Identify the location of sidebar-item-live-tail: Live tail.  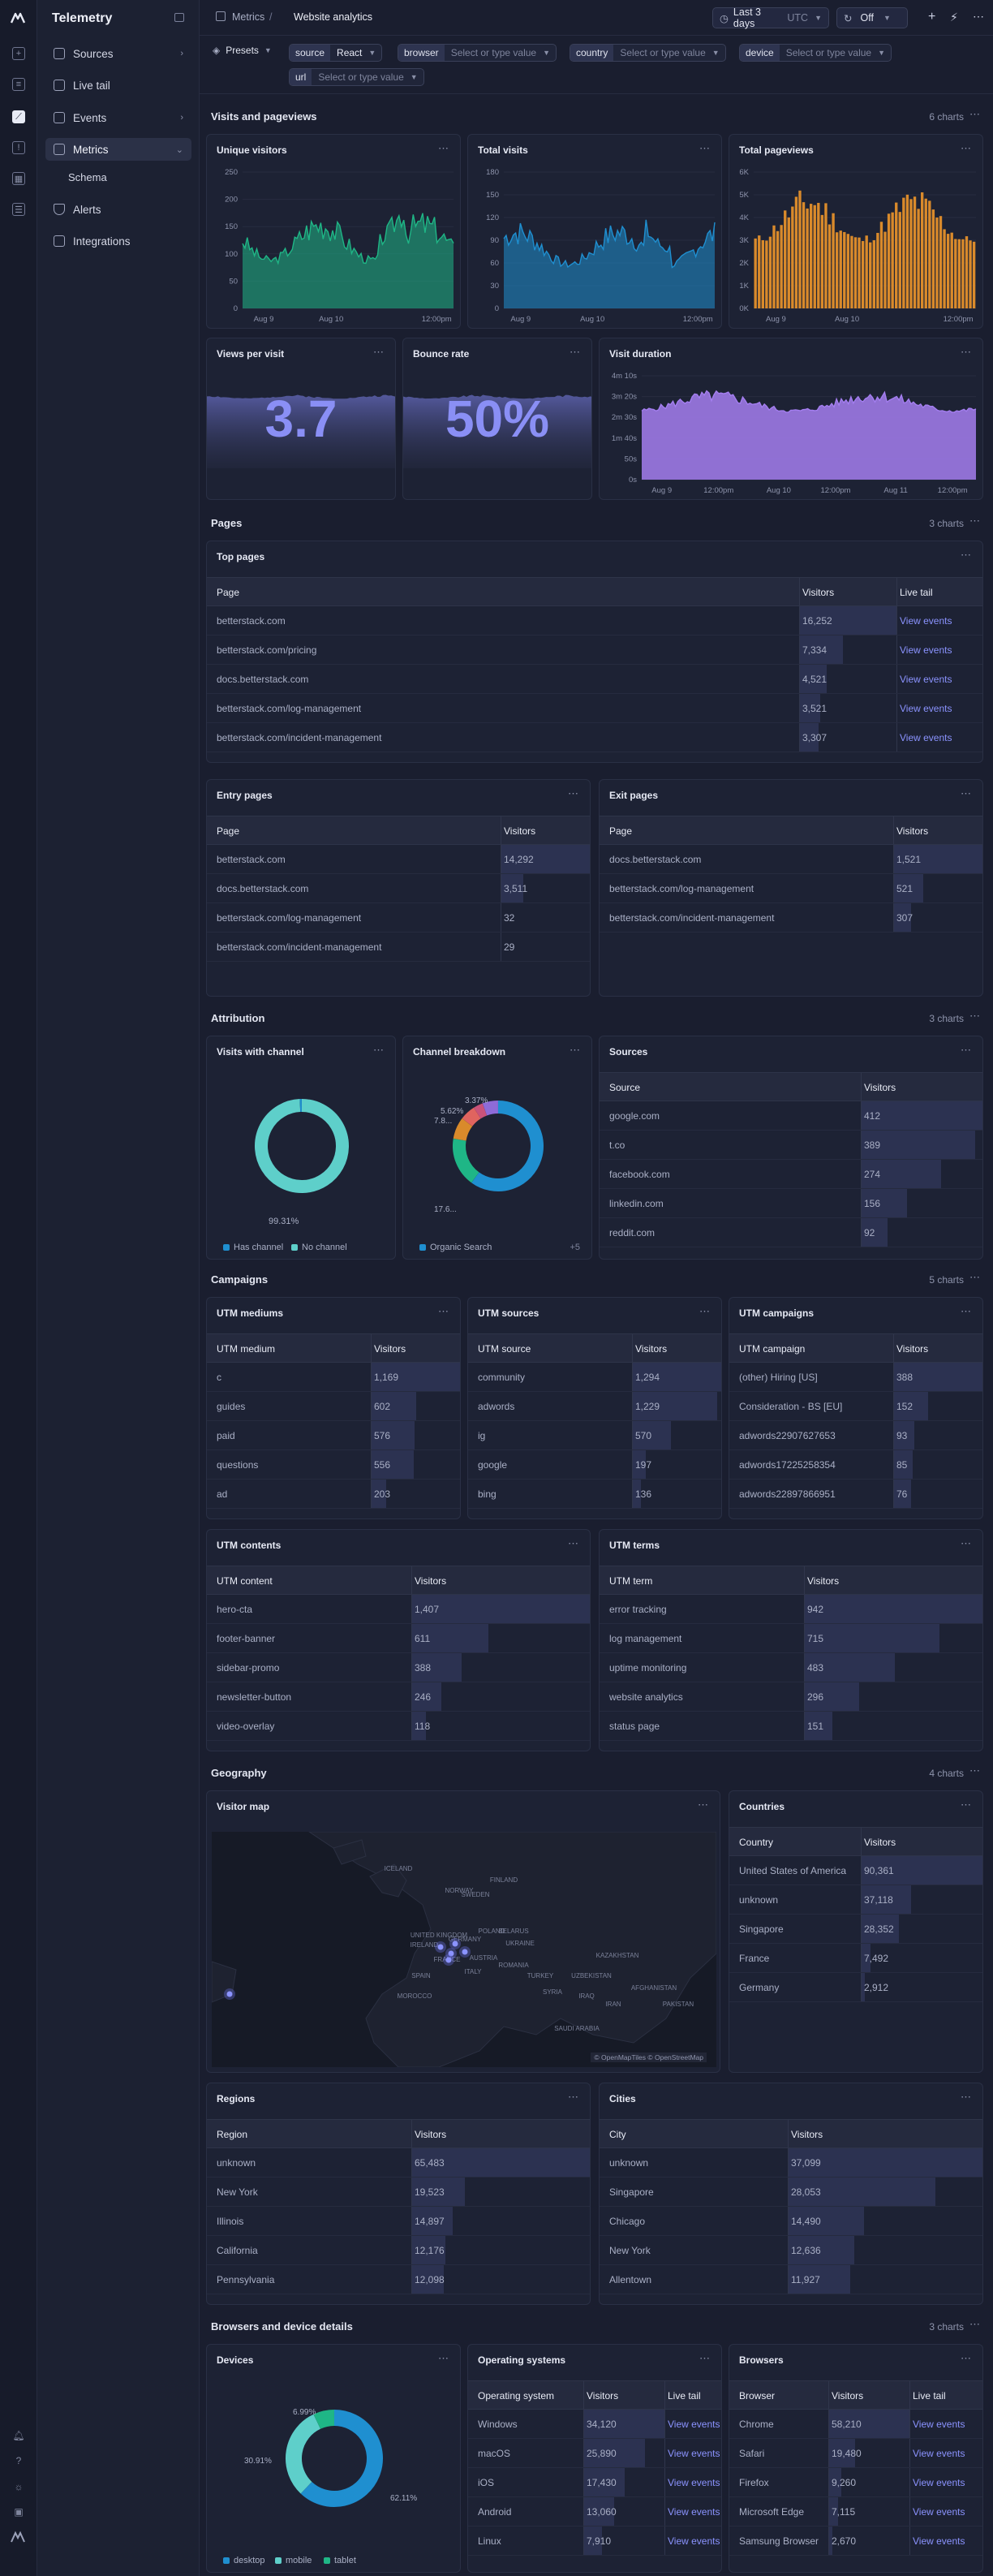
(118, 86).